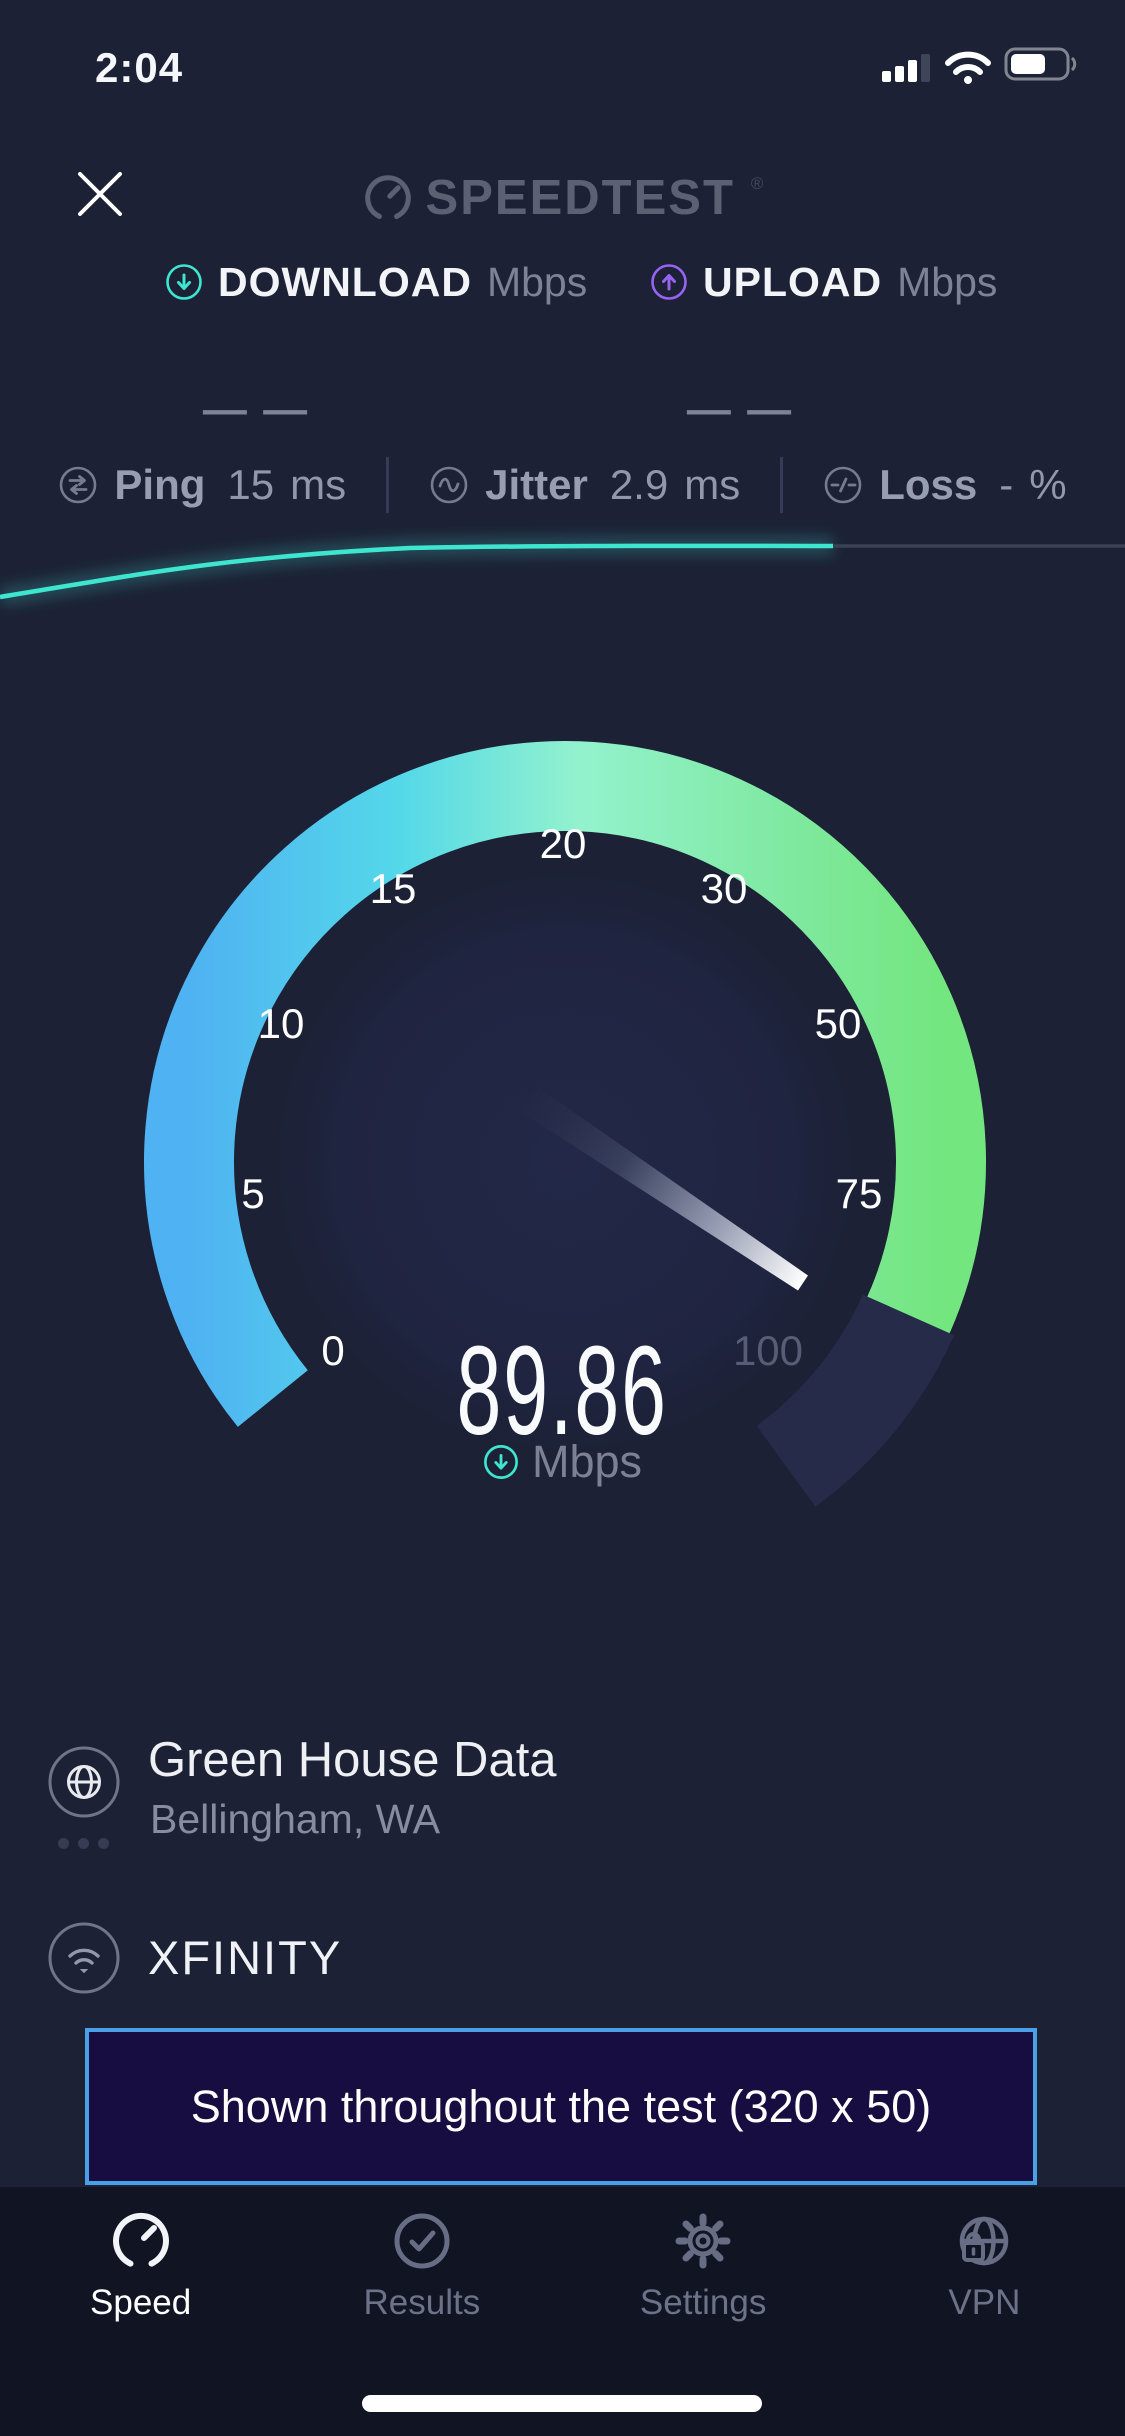 The height and width of the screenshot is (2436, 1125). I want to click on tab-results: Results, so click(421, 2311).